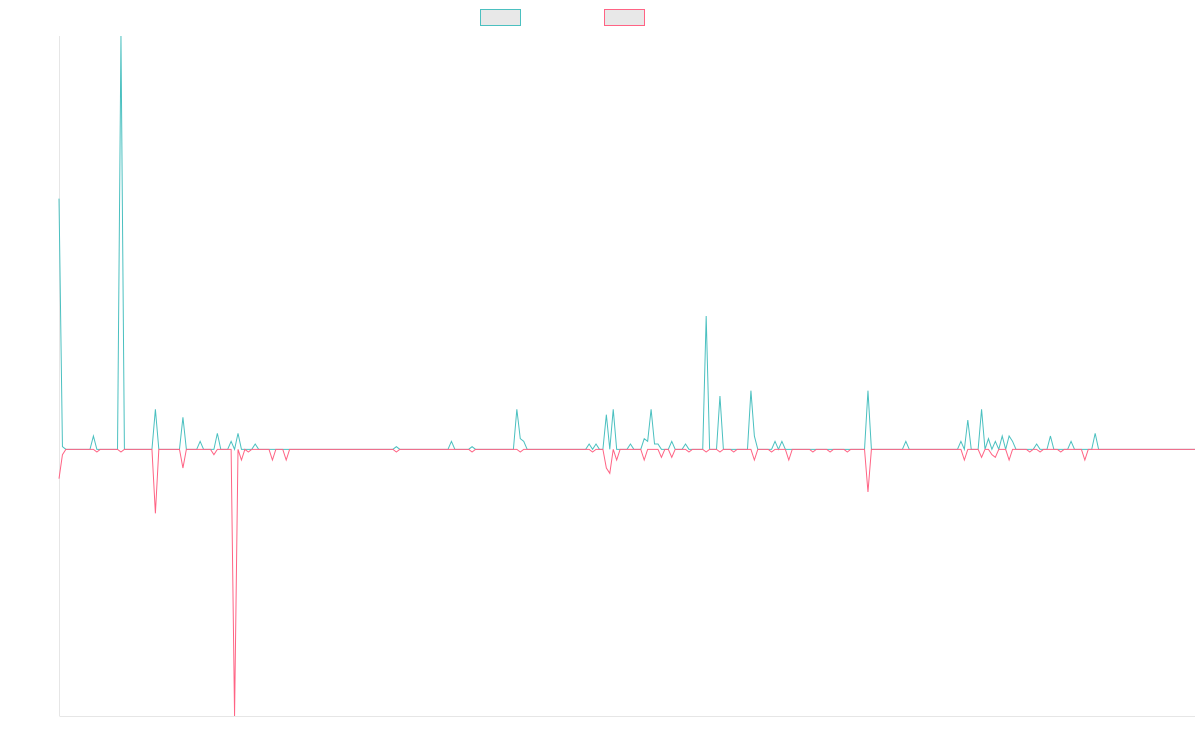  Describe the element at coordinates (624, 17) in the screenshot. I see `legend-swatch-series-b` at that location.